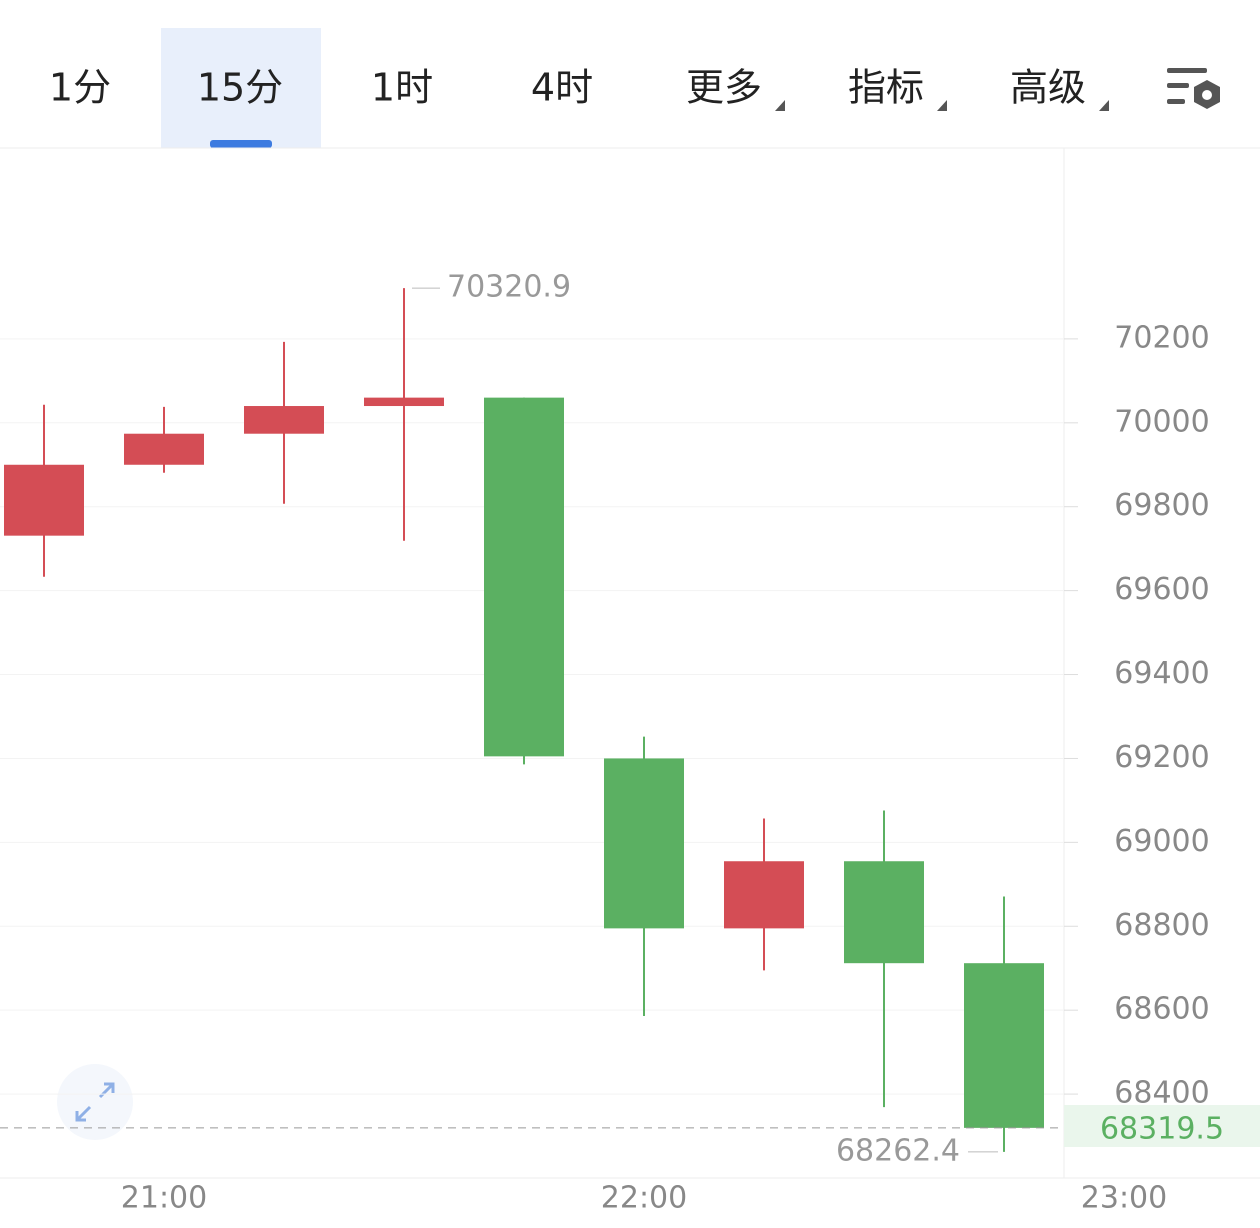 This screenshot has height=1228, width=1260. I want to click on active-tab-indicator, so click(241, 144).